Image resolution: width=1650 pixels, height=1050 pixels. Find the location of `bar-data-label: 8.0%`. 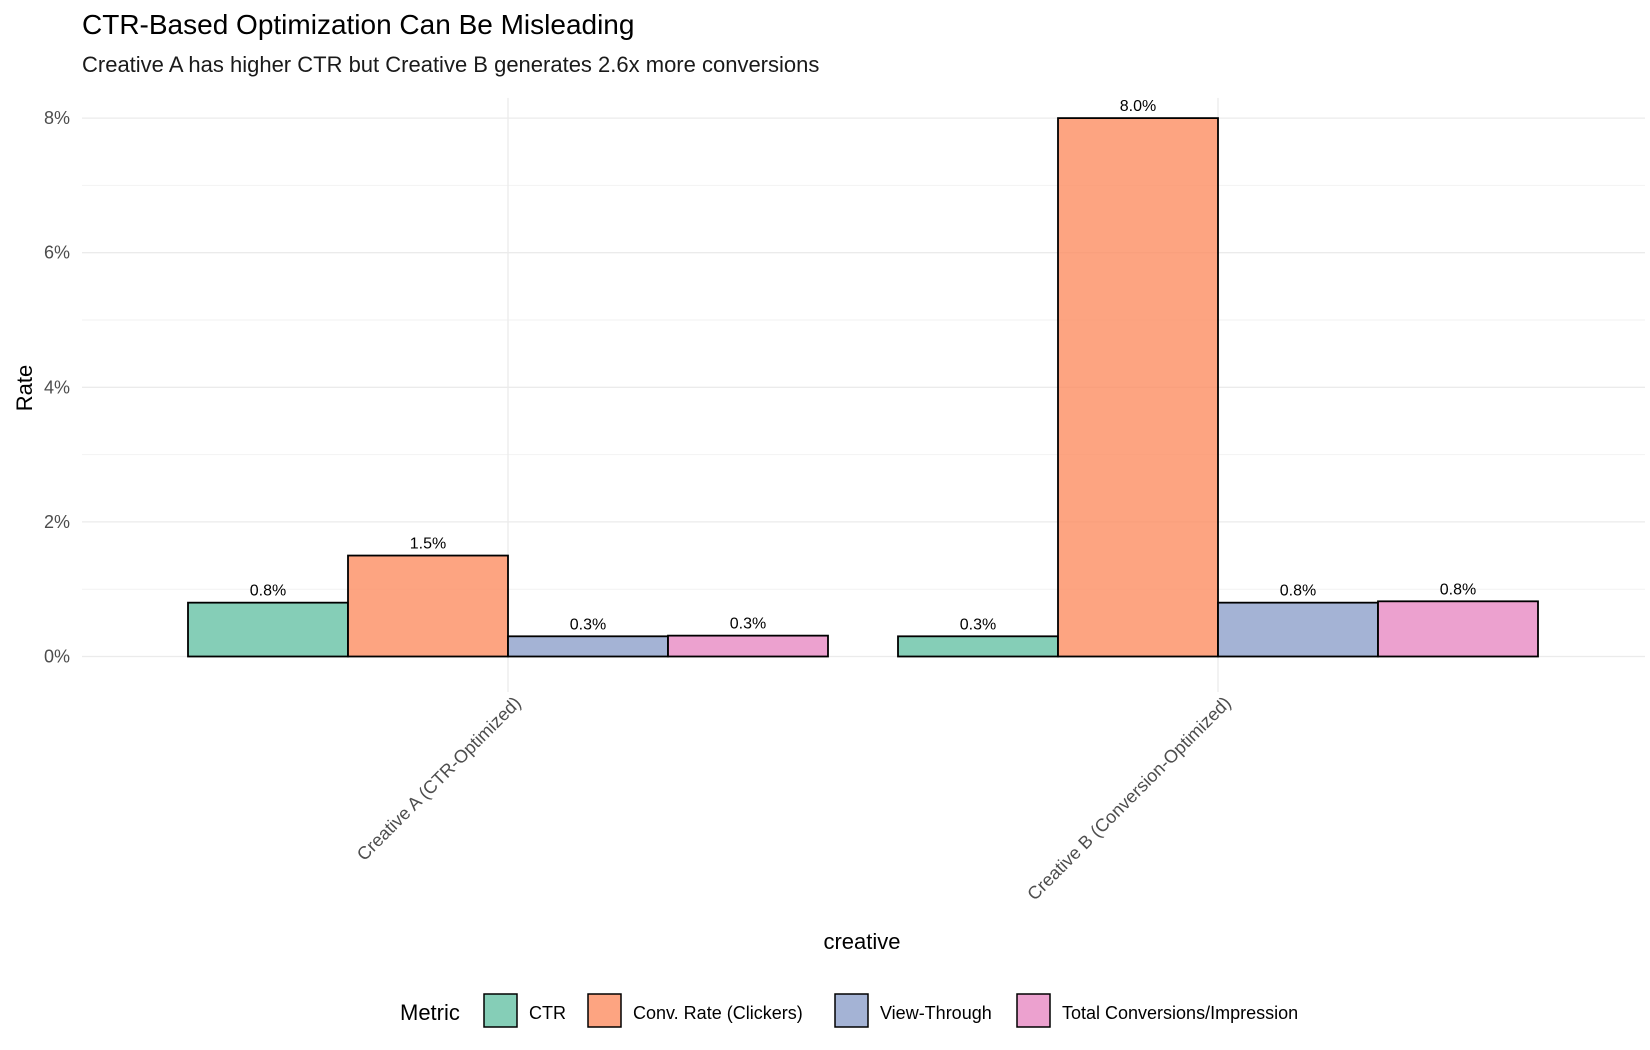

bar-data-label: 8.0% is located at coordinates (1138, 106).